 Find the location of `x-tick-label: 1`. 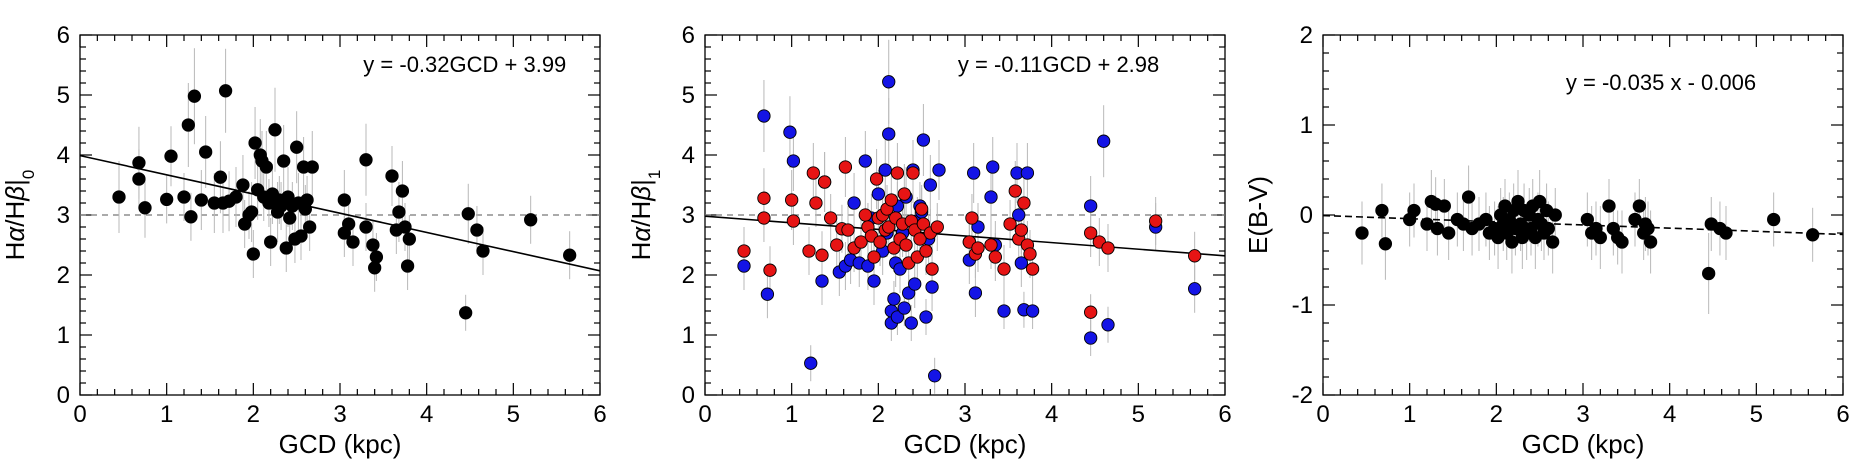

x-tick-label: 1 is located at coordinates (791, 414).